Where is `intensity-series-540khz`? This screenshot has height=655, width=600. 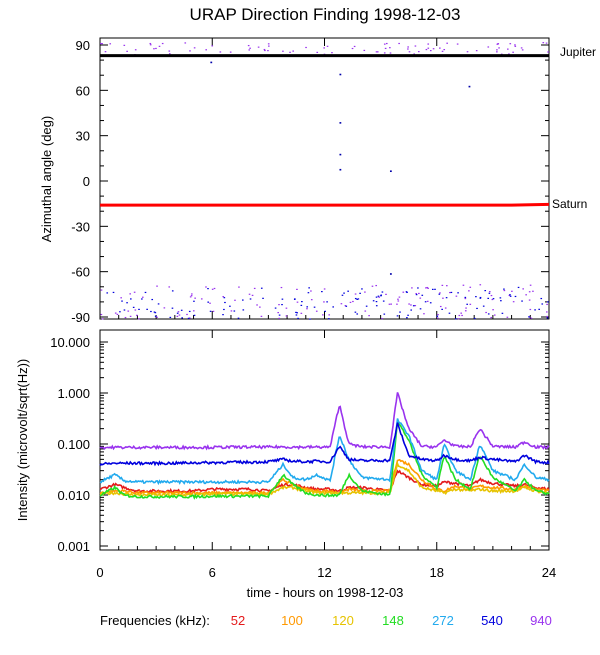
intensity-series-540khz is located at coordinates (324, 444).